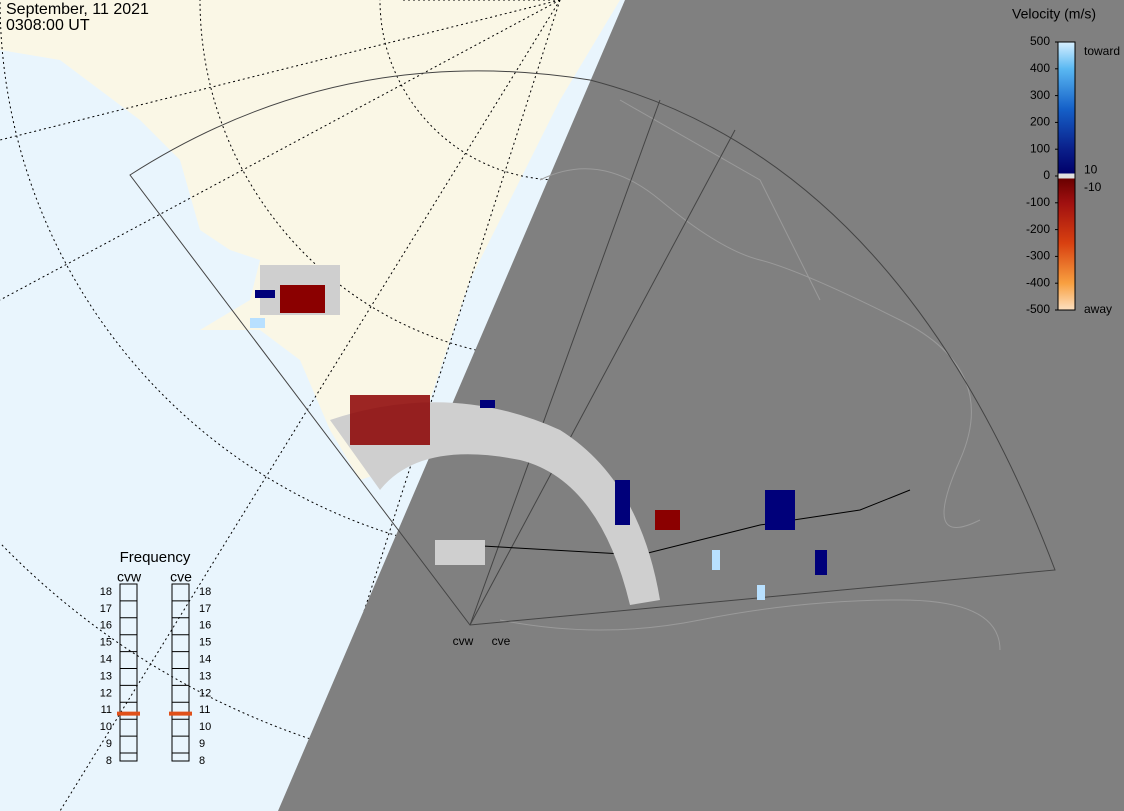  Describe the element at coordinates (1054, 14) in the screenshot. I see `velocity-title: Velocity (m/s)` at that location.